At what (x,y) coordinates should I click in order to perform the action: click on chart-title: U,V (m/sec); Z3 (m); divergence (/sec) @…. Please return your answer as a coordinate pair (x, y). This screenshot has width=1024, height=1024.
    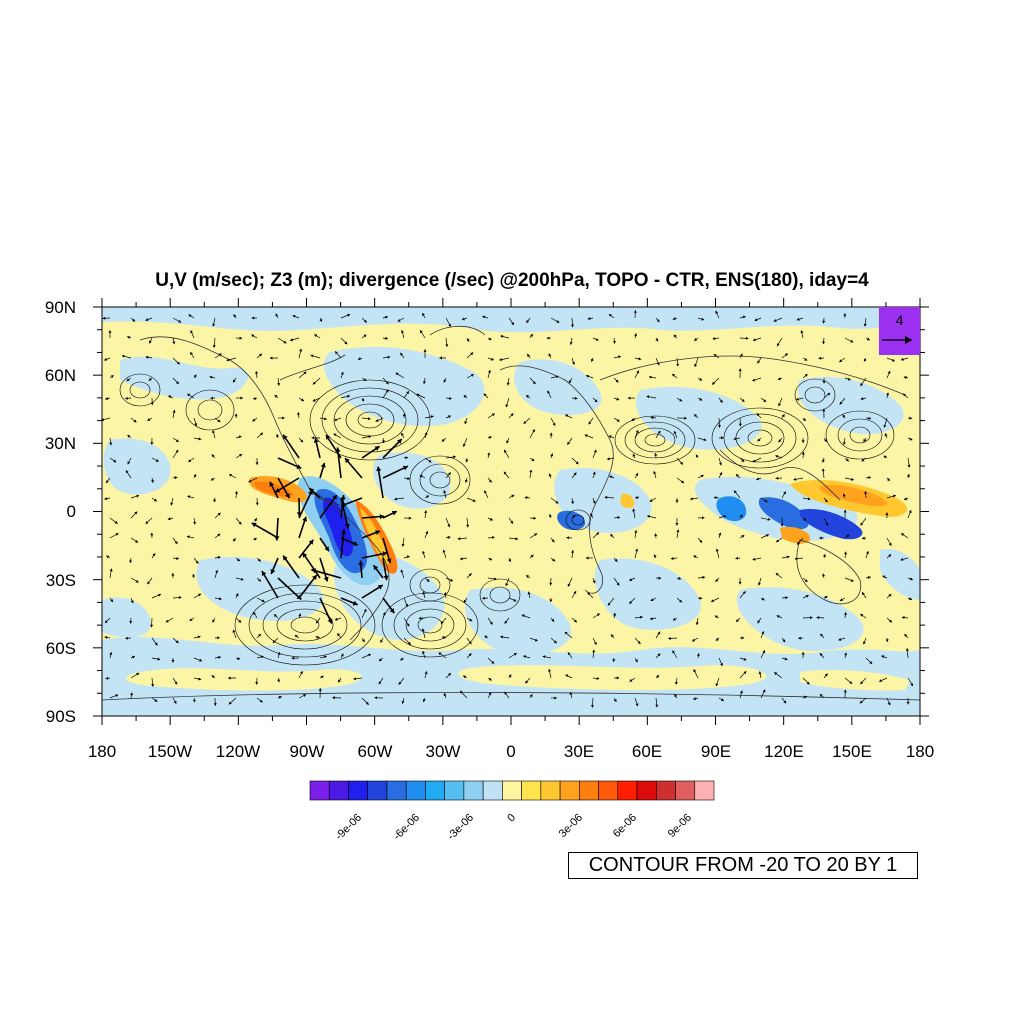
    Looking at the image, I should click on (512, 280).